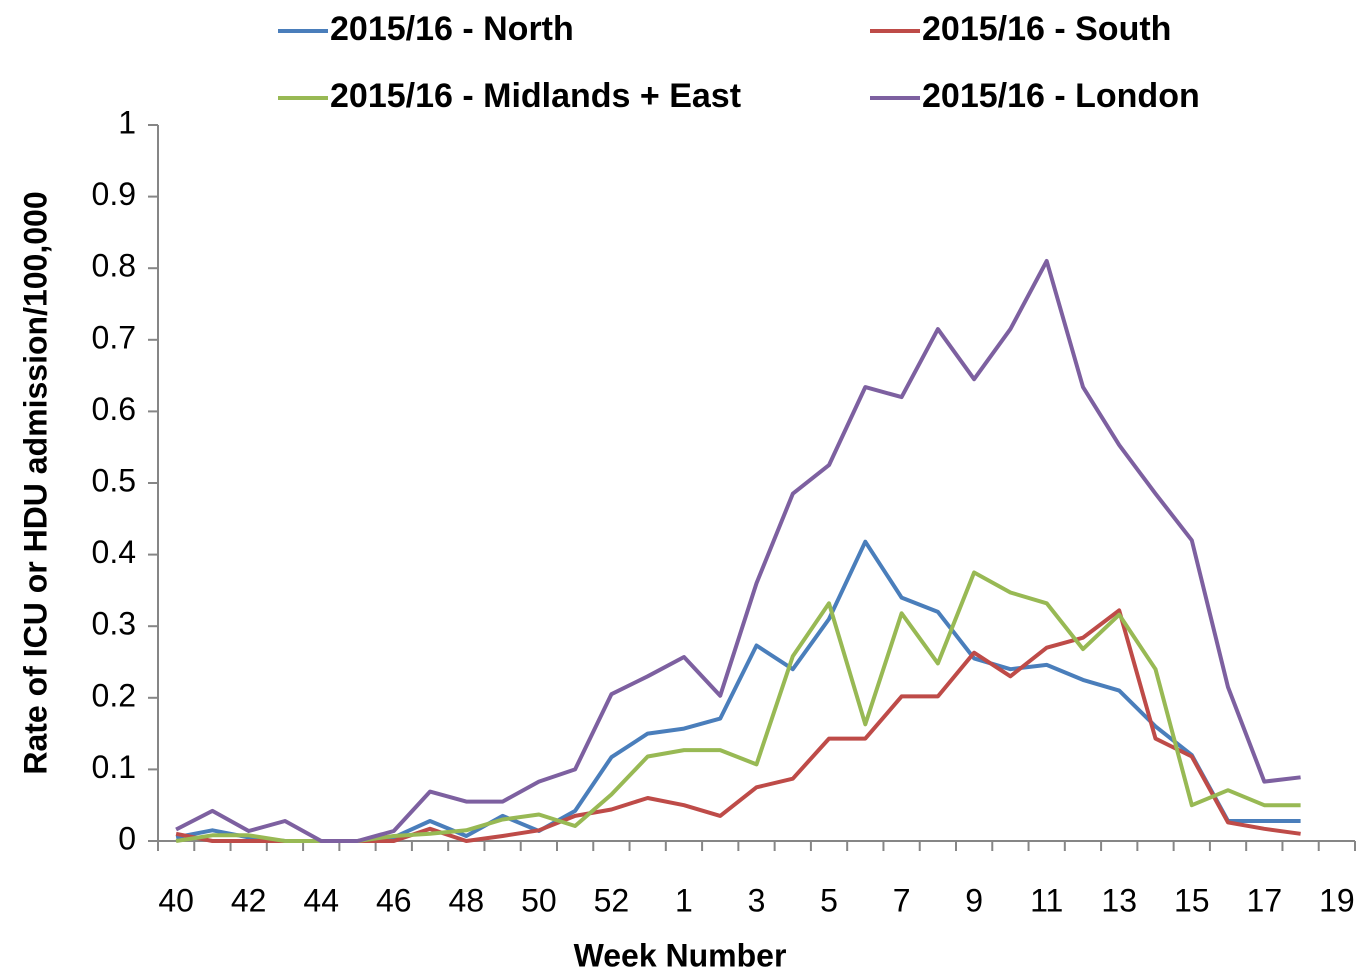 This screenshot has width=1361, height=975. What do you see at coordinates (680, 955) in the screenshot?
I see `x-axis-title: Week Number` at bounding box center [680, 955].